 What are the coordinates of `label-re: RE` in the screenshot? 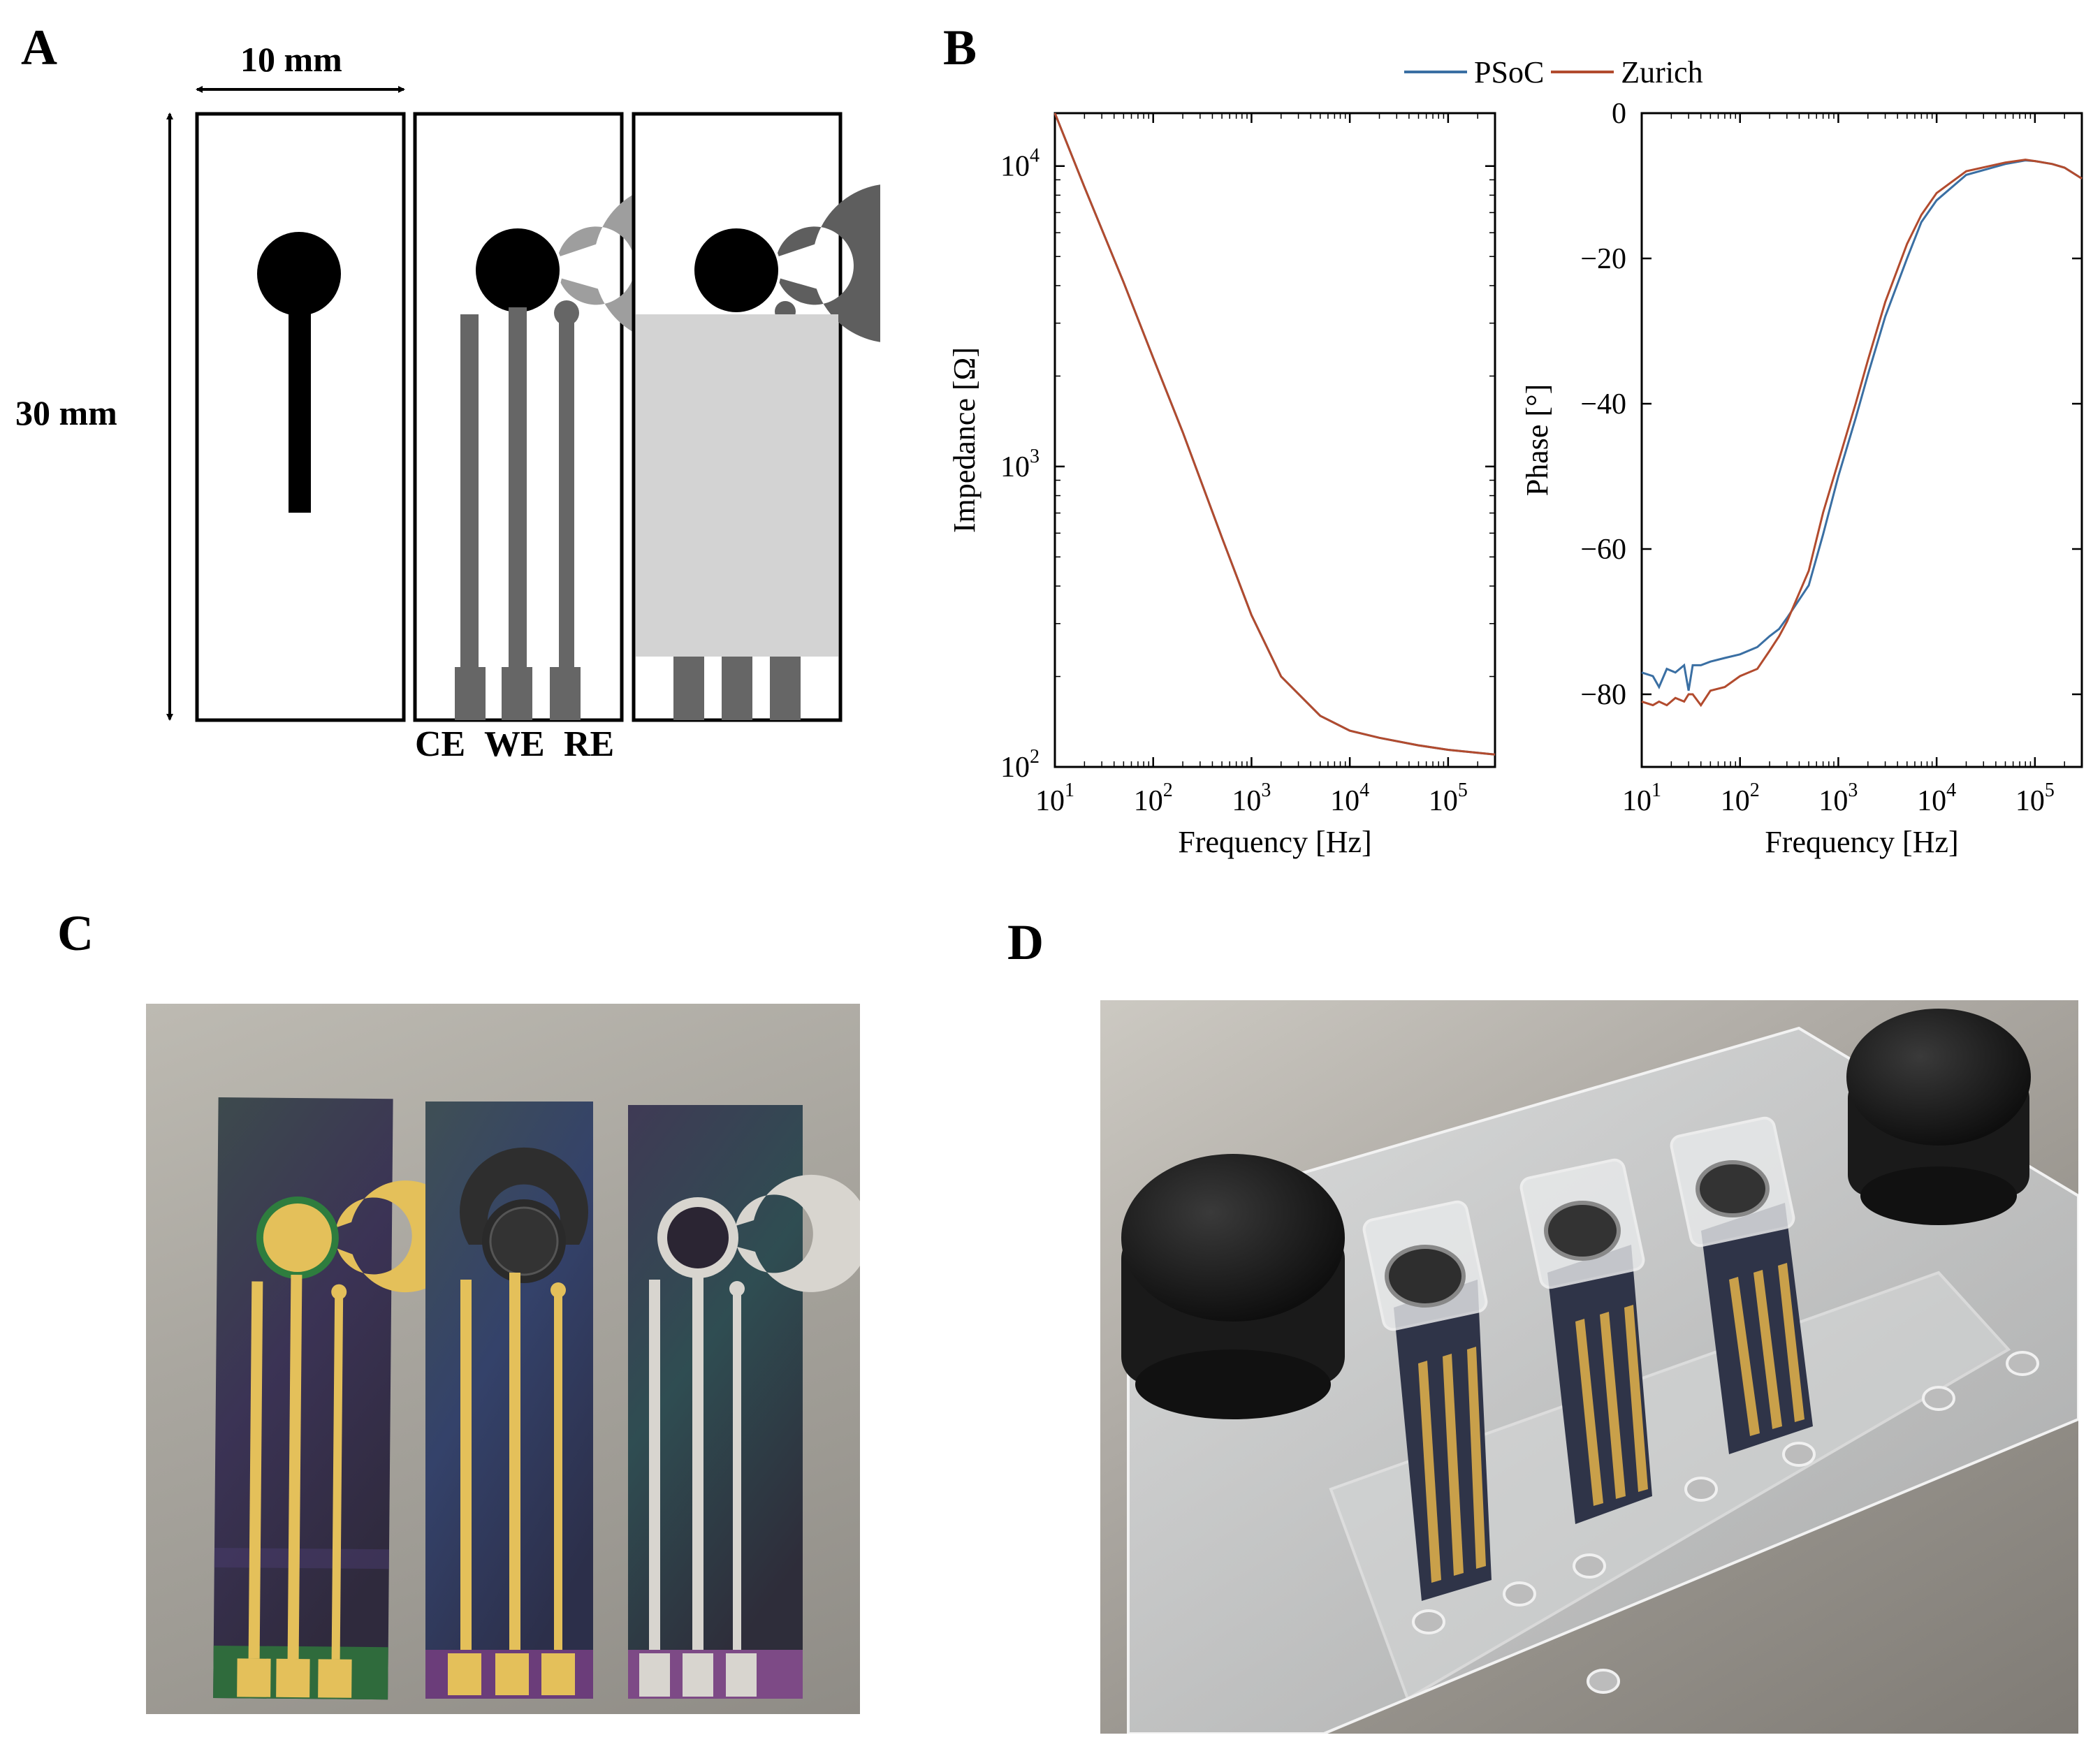 It's located at (590, 744).